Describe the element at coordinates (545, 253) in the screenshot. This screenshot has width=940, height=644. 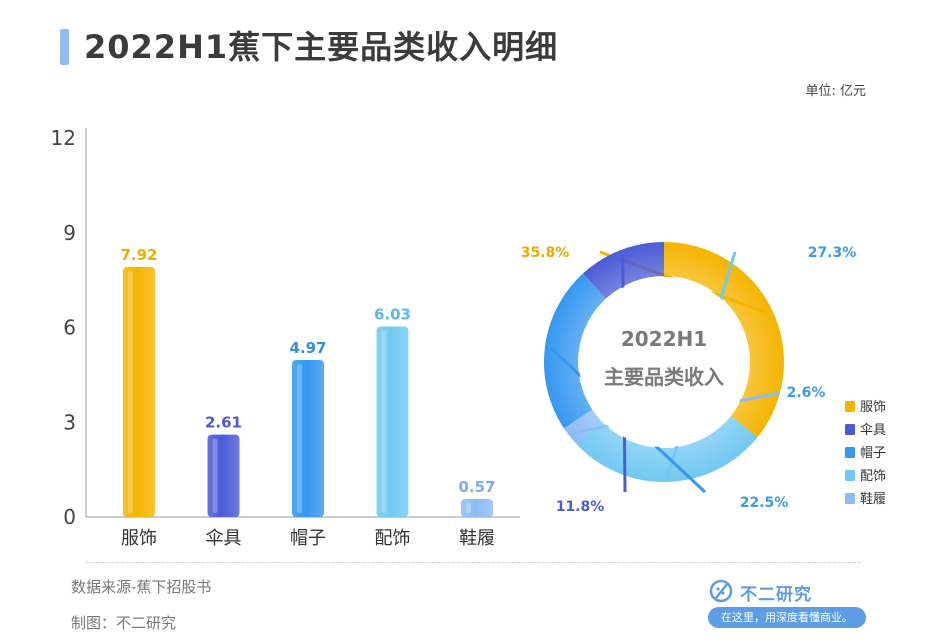
I see `slice-percent-label: 35.8%` at that location.